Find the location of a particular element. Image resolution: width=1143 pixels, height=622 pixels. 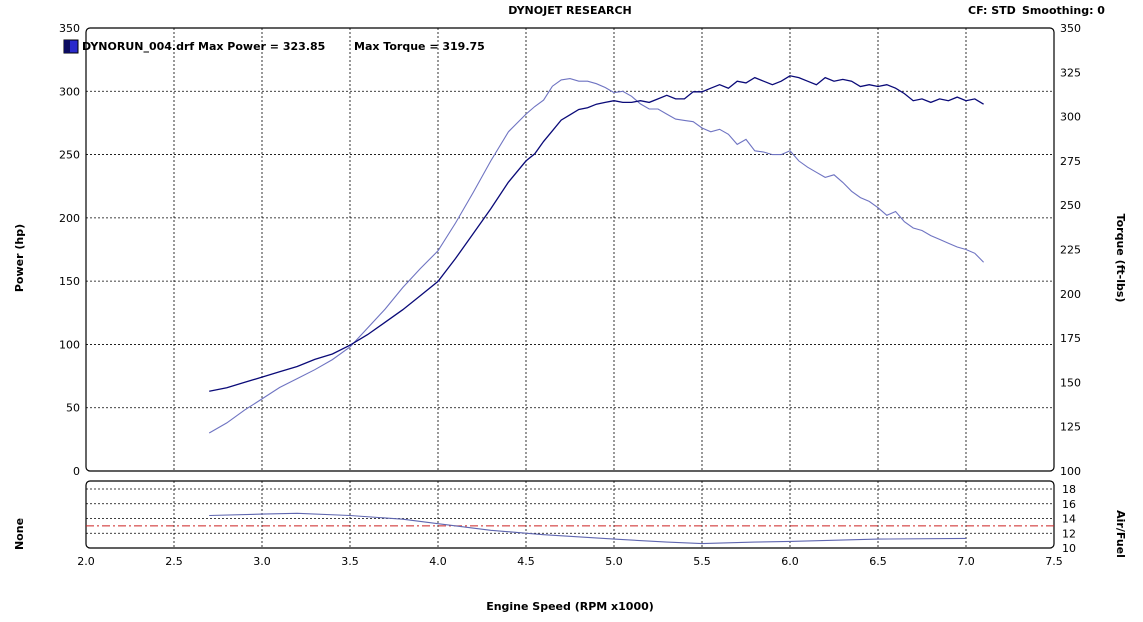

x-tick-label: 2.0 is located at coordinates (86, 561).